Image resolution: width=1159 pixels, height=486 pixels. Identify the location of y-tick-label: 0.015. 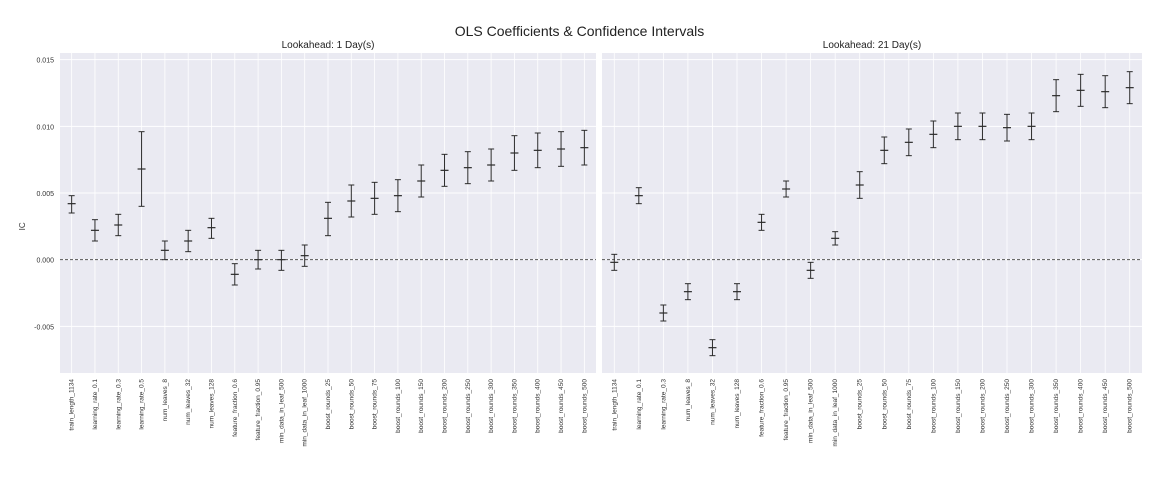
(45, 61).